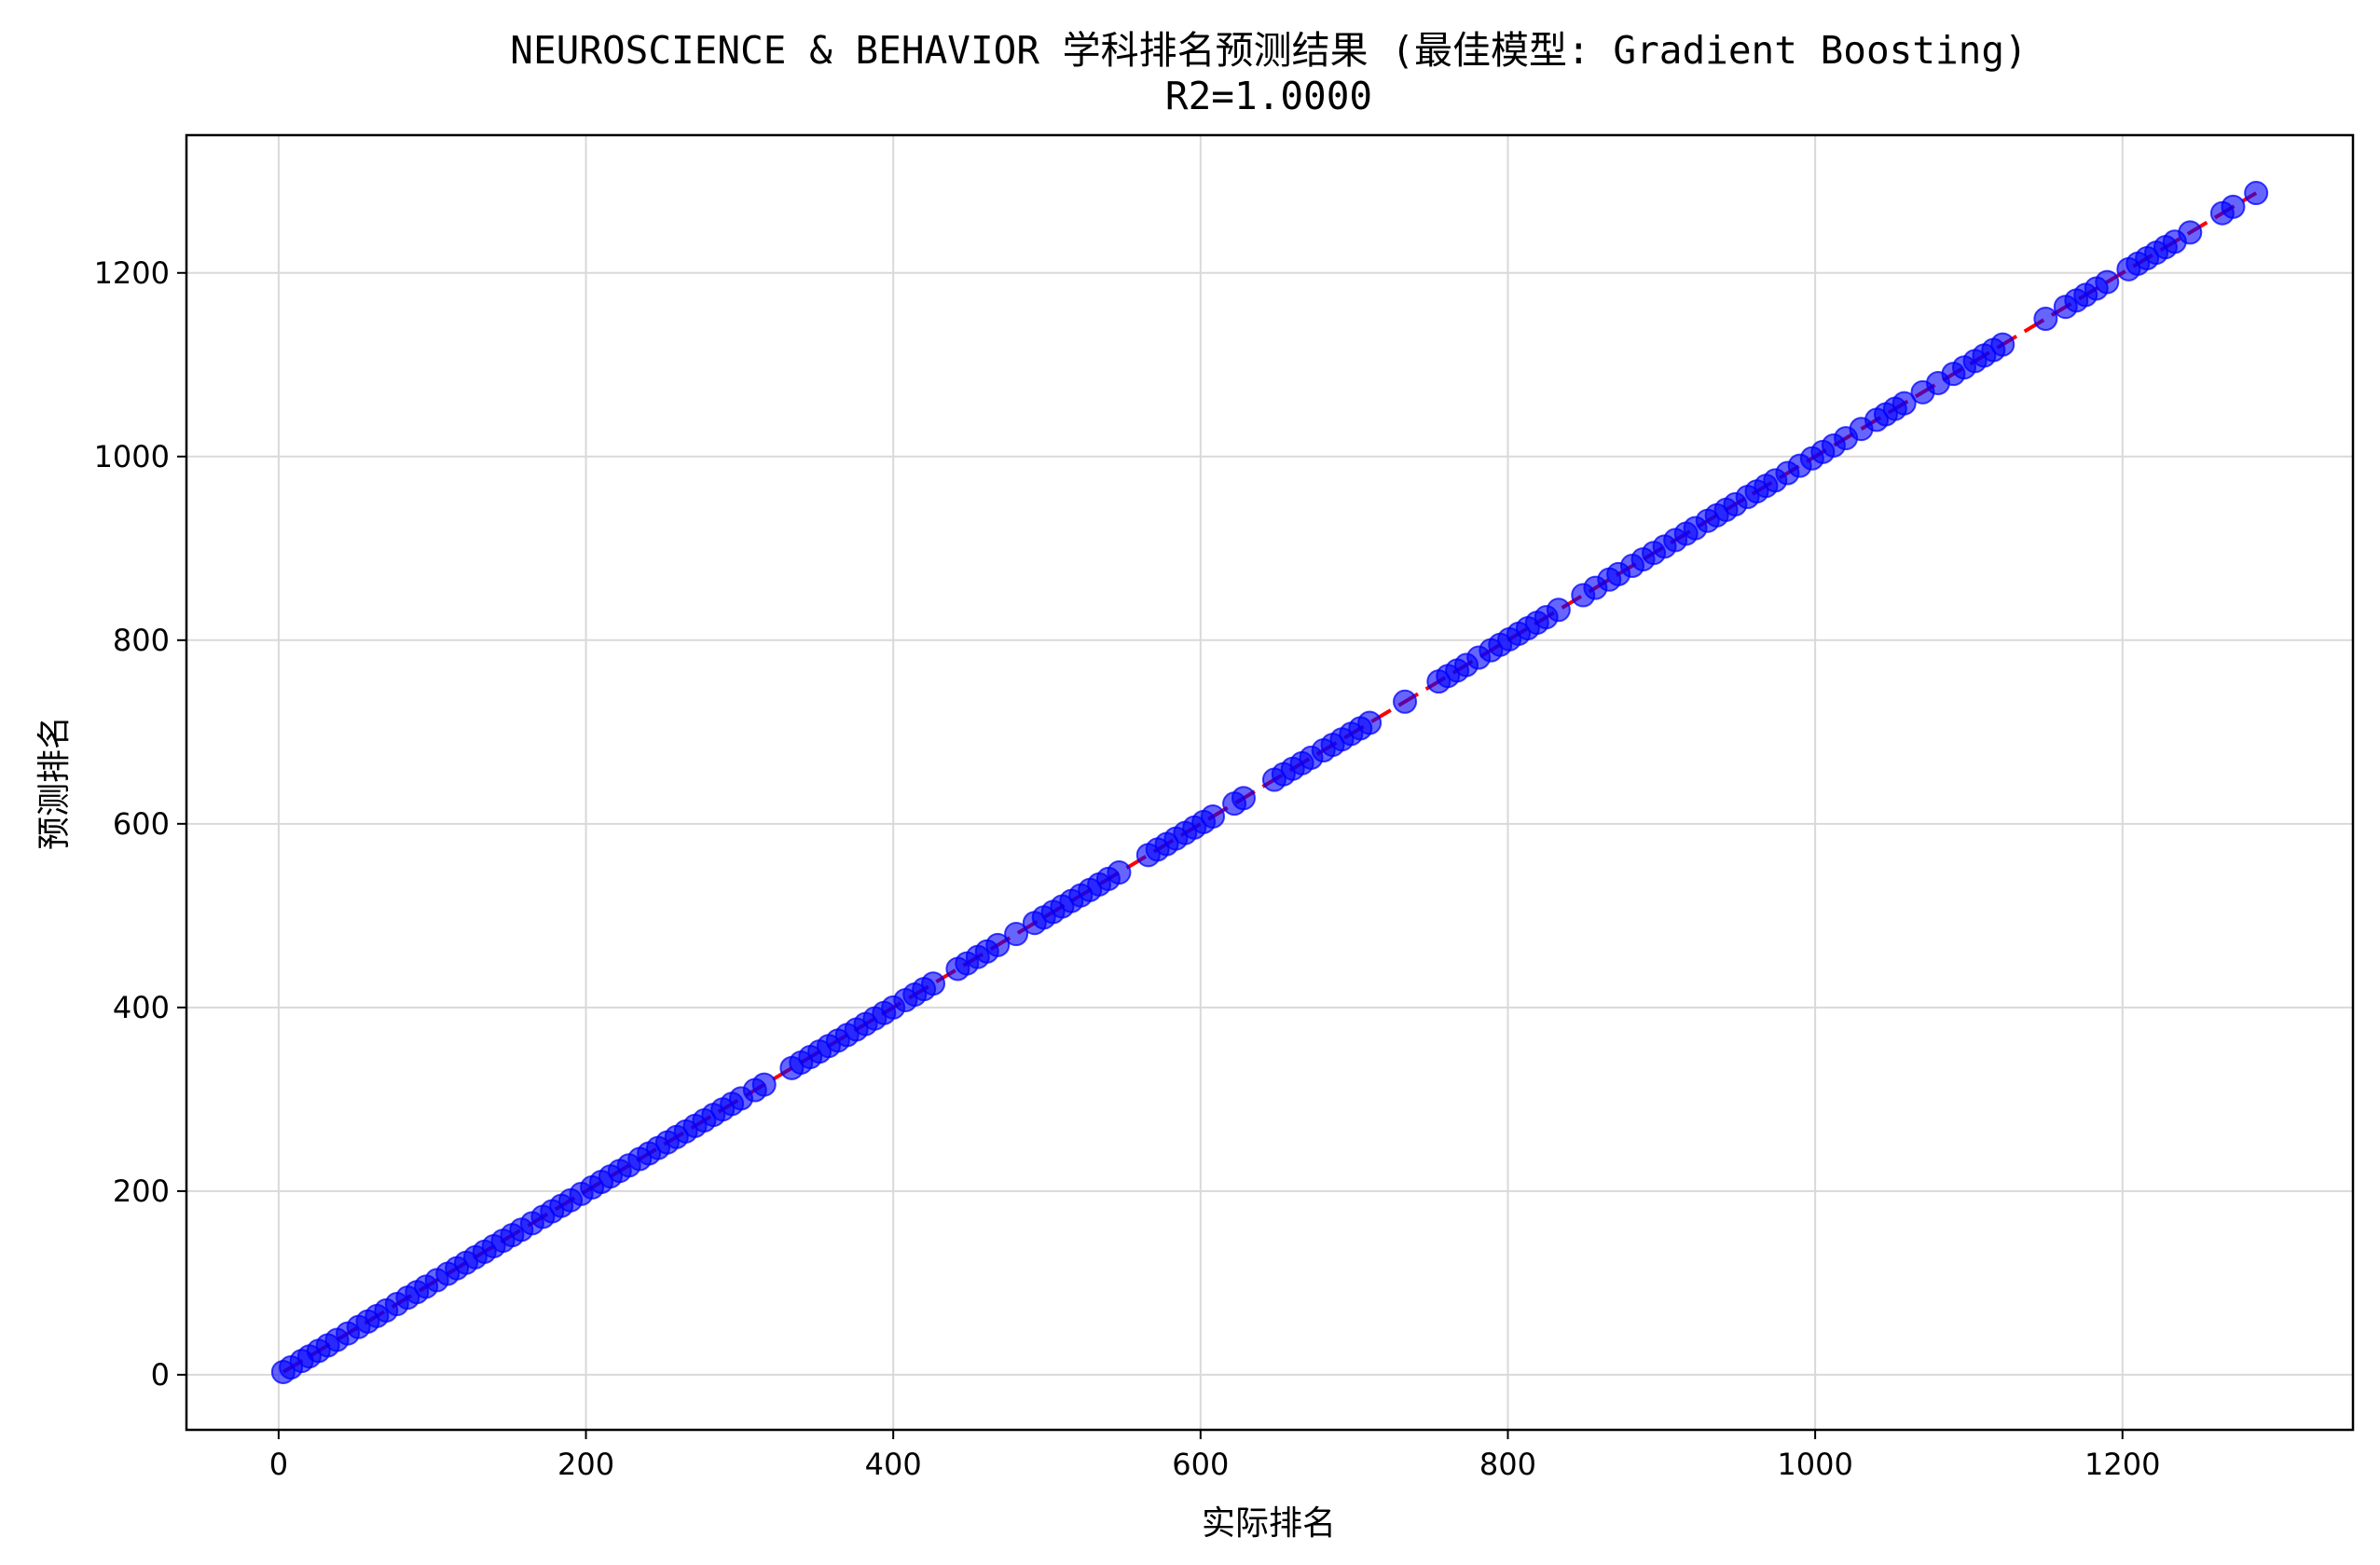  What do you see at coordinates (132, 456) in the screenshot?
I see `y-tick-label: 1000` at bounding box center [132, 456].